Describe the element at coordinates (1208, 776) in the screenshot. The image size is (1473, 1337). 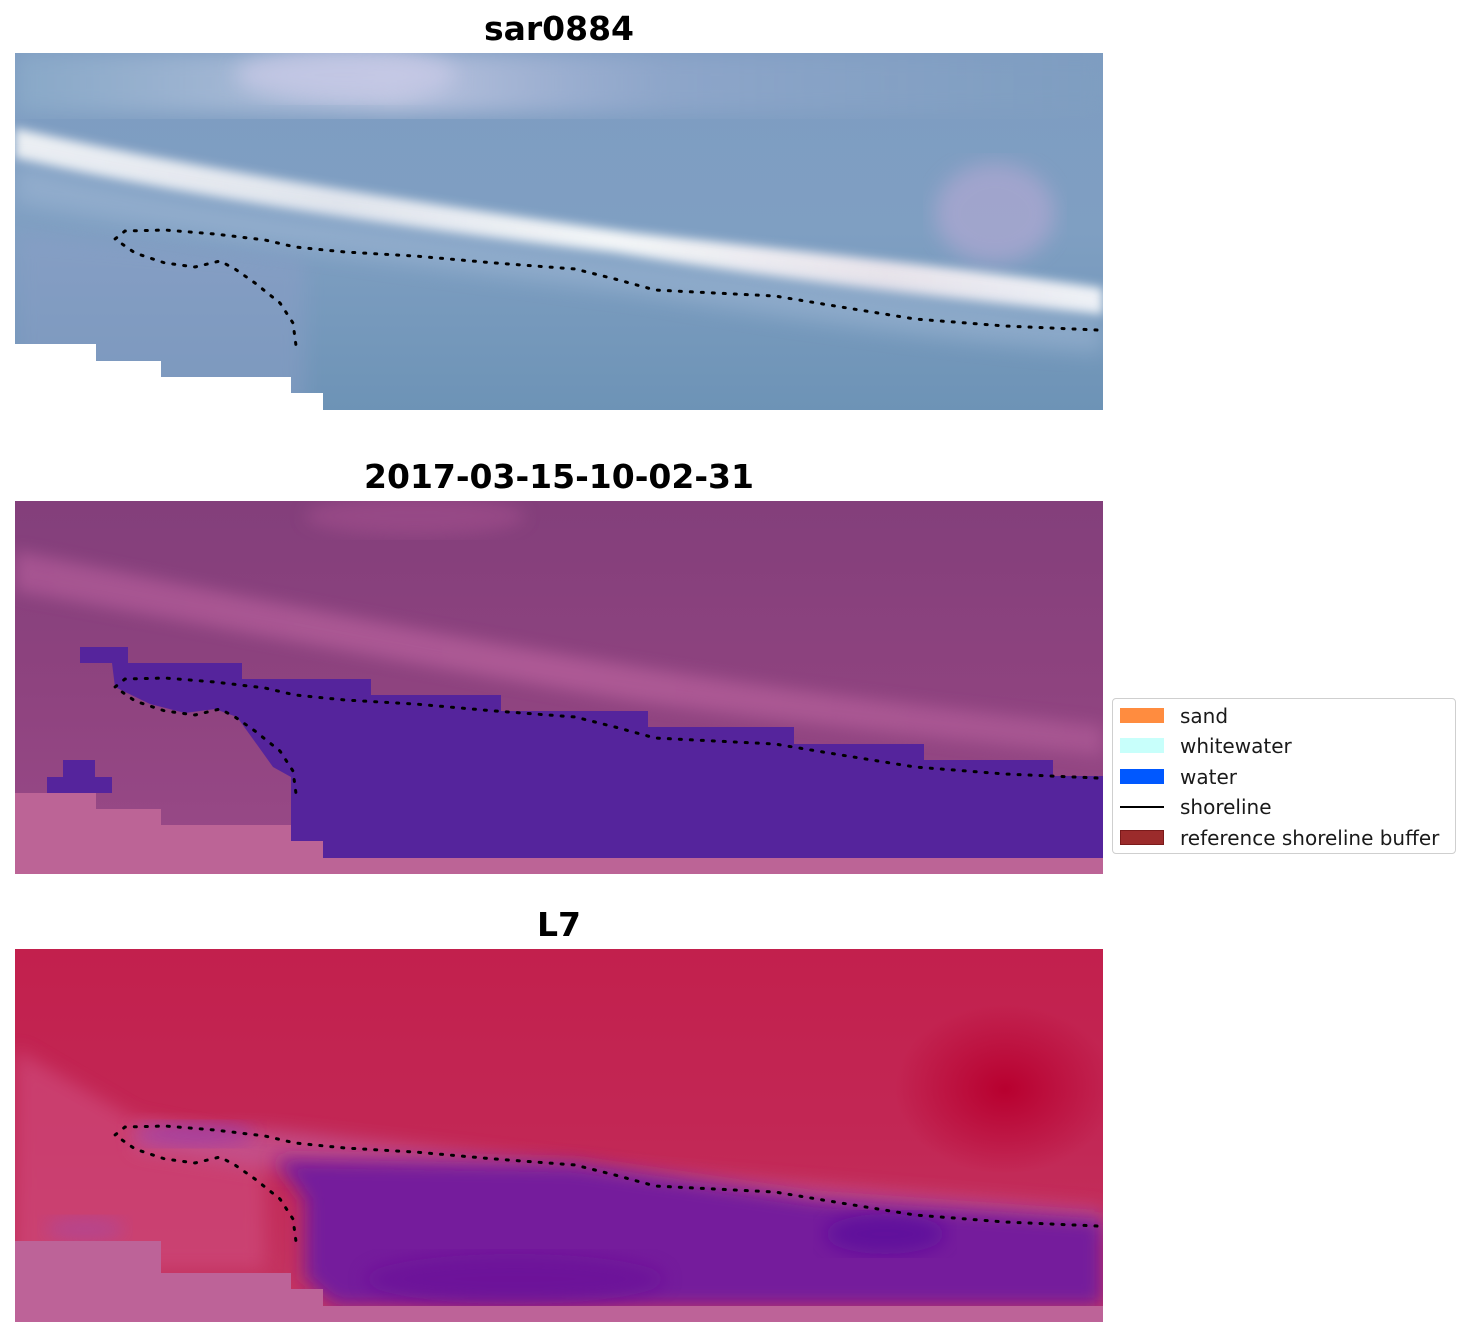
I see `legend-label: water` at that location.